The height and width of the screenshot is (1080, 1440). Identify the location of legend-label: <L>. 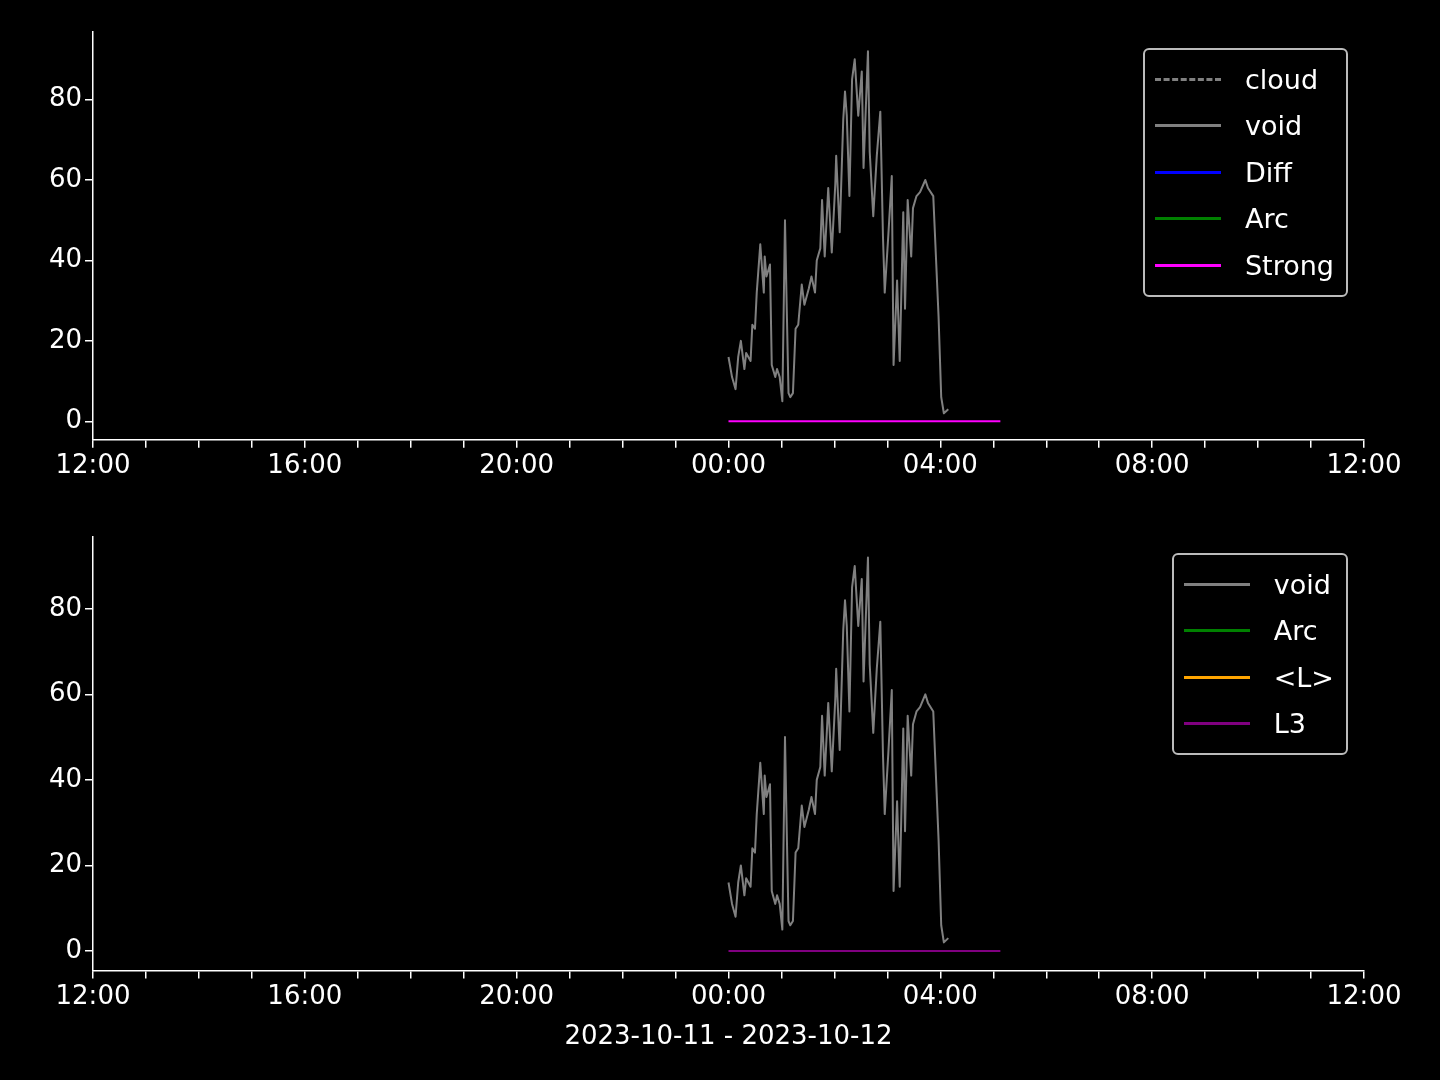
(1303, 677).